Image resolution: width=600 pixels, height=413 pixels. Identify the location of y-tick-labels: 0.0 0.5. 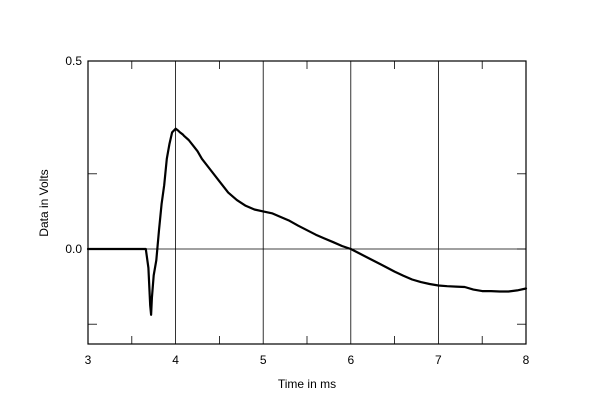
(73, 155).